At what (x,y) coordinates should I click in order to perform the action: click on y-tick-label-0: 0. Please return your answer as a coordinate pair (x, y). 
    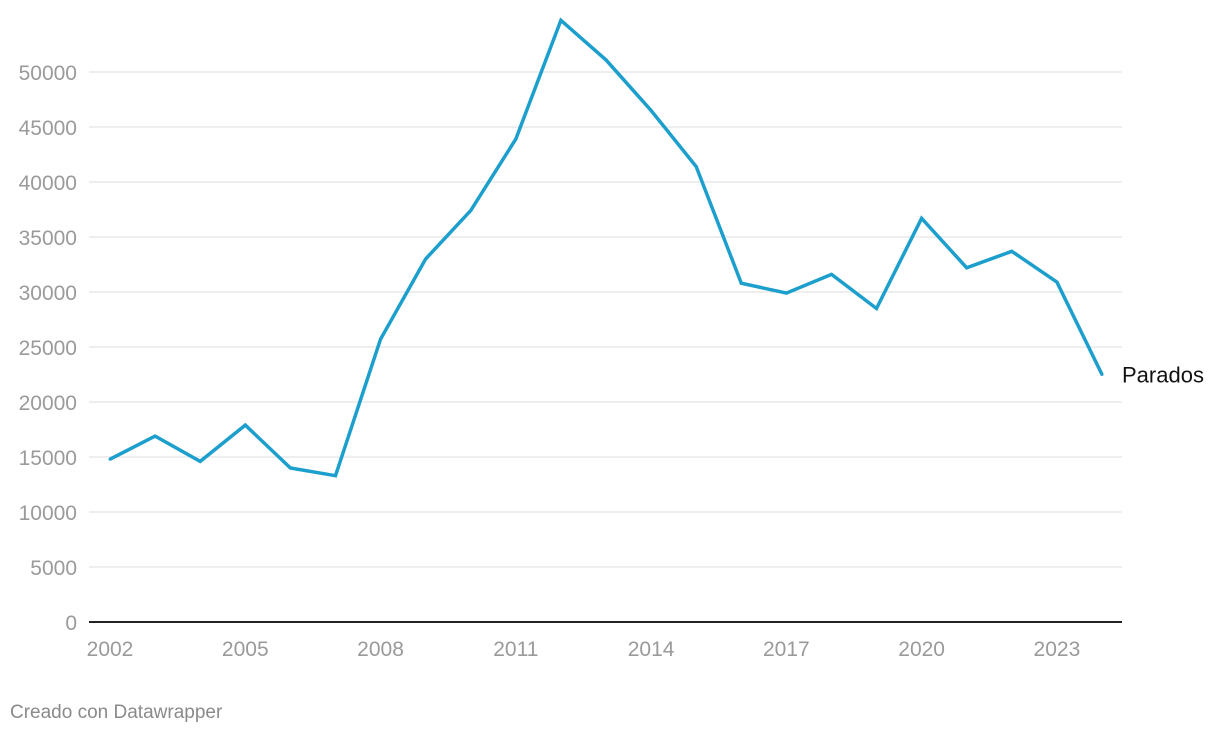
    Looking at the image, I should click on (71, 623).